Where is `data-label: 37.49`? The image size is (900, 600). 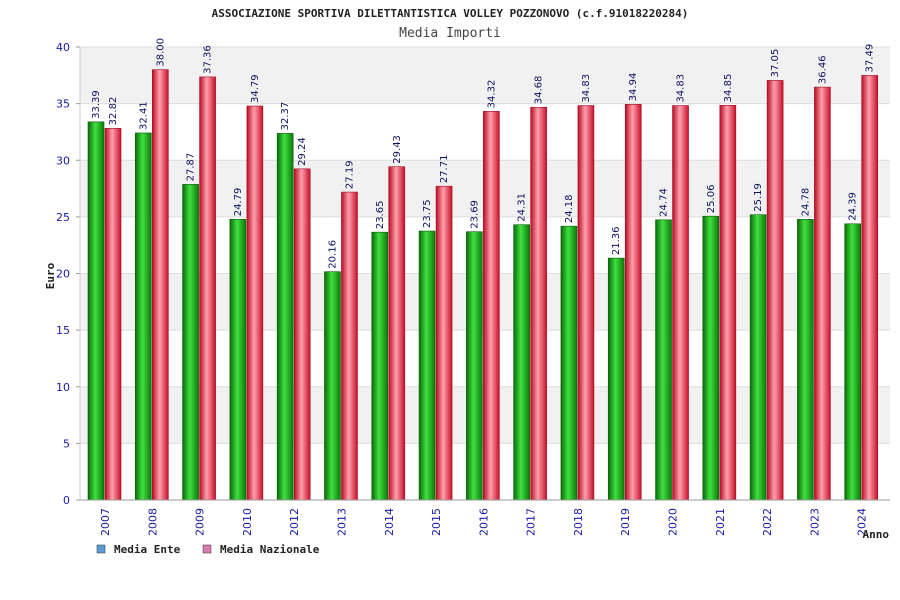 data-label: 37.49 is located at coordinates (870, 58).